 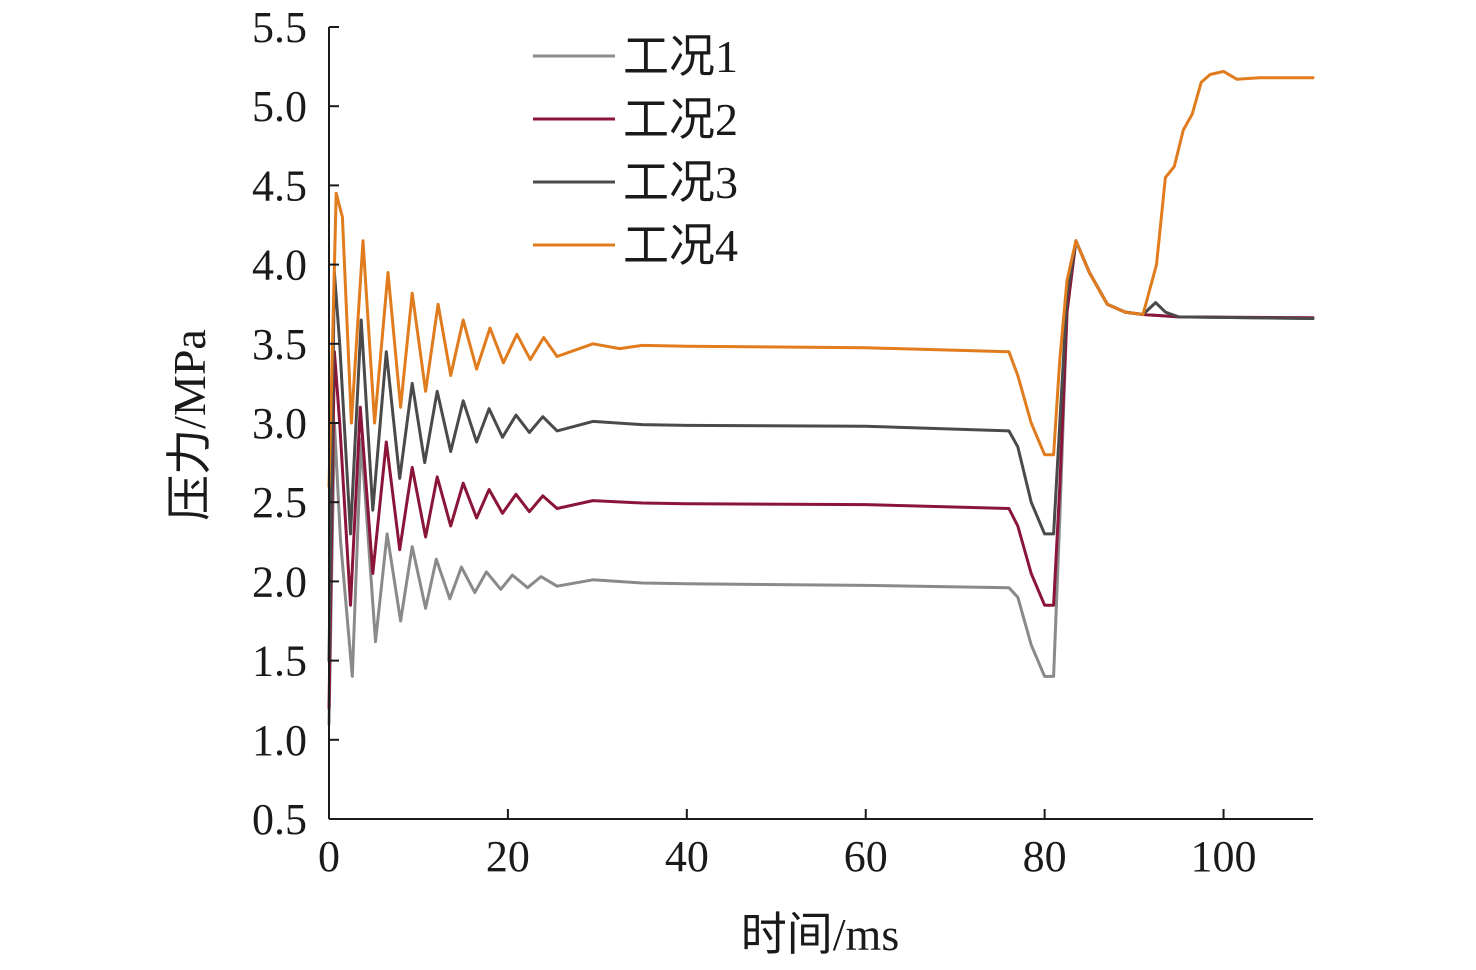 I want to click on x-axis-label: 时间/ms, so click(x=820, y=934).